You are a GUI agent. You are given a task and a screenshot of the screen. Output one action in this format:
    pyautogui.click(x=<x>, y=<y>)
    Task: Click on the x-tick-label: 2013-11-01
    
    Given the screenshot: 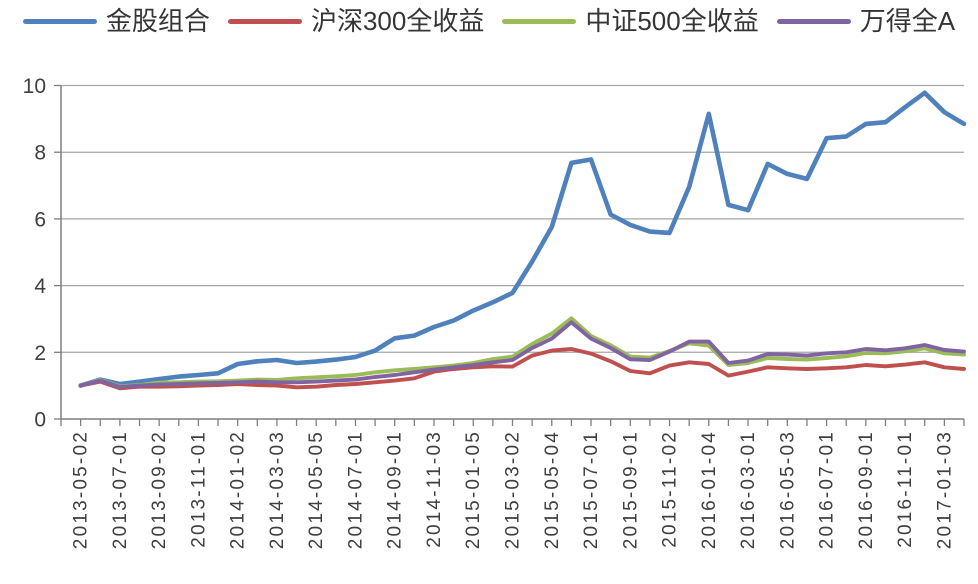 What is the action you would take?
    pyautogui.click(x=198, y=489)
    